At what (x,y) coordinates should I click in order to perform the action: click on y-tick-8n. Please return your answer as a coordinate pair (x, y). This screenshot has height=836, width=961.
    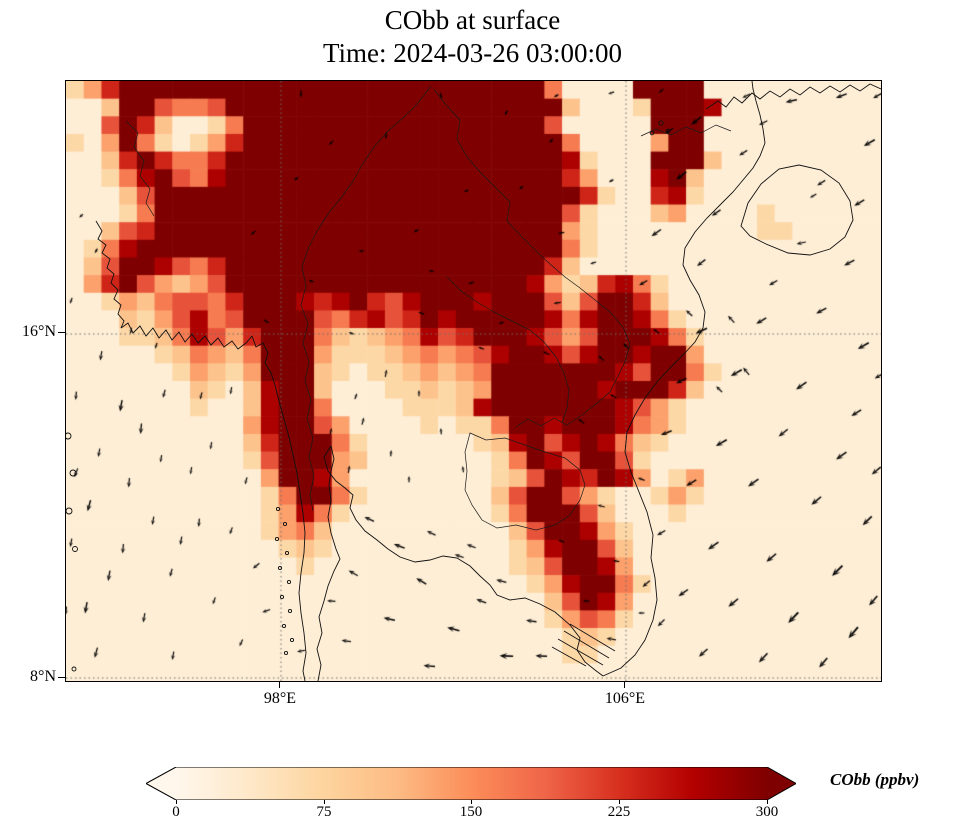
    Looking at the image, I should click on (61, 678).